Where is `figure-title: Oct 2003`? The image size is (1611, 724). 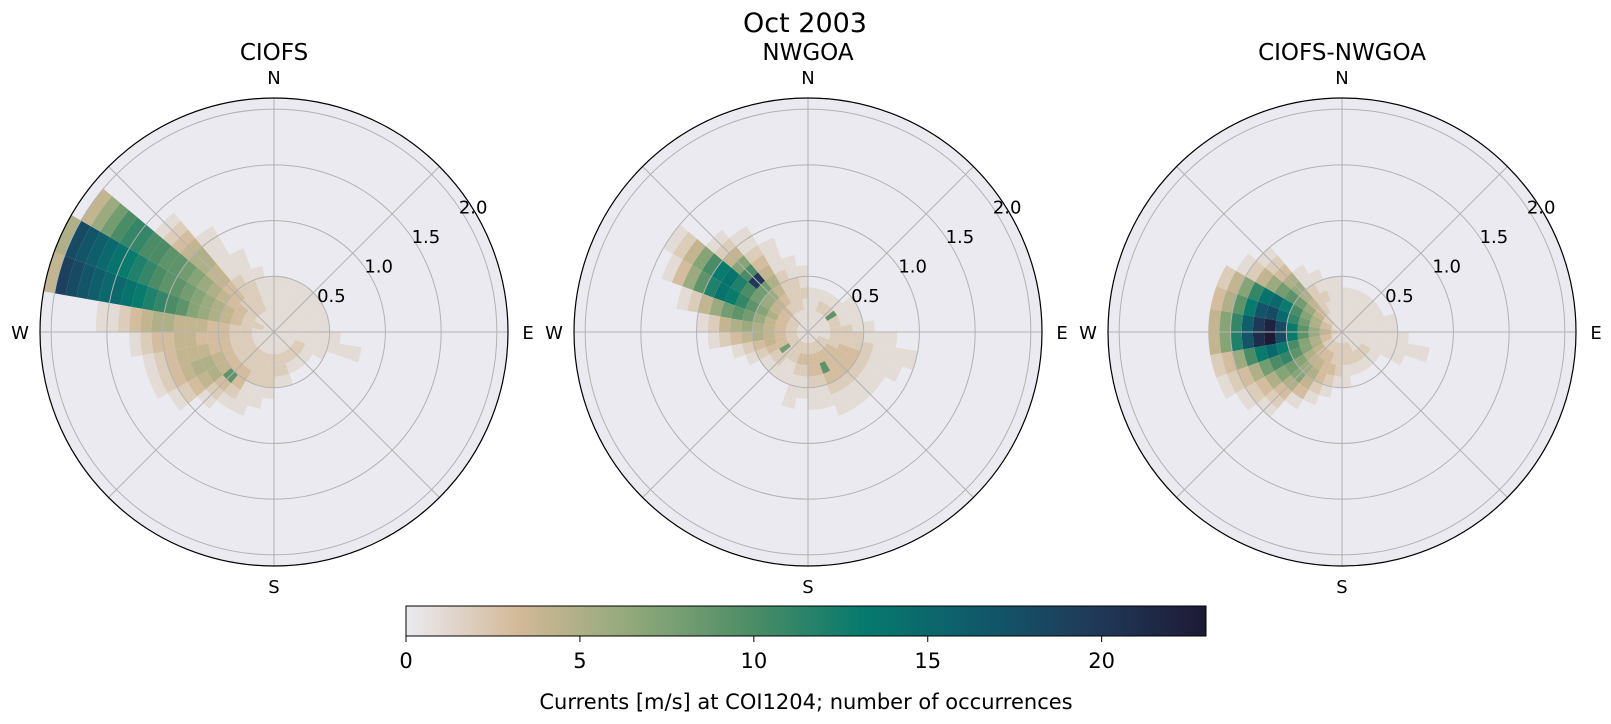
figure-title: Oct 2003 is located at coordinates (805, 23).